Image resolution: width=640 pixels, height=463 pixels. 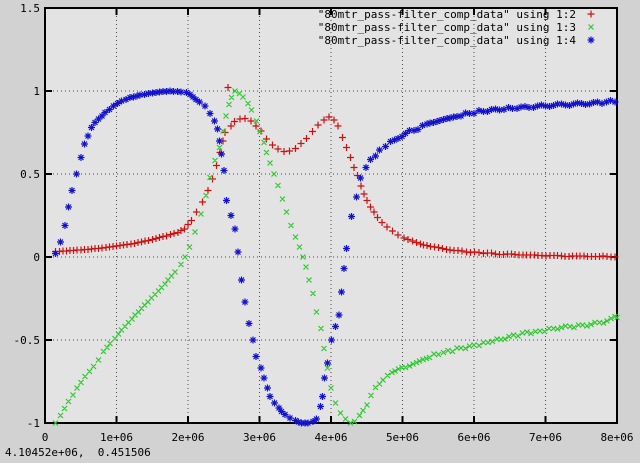 I want to click on legend-marker-asterisk, so click(x=591, y=40).